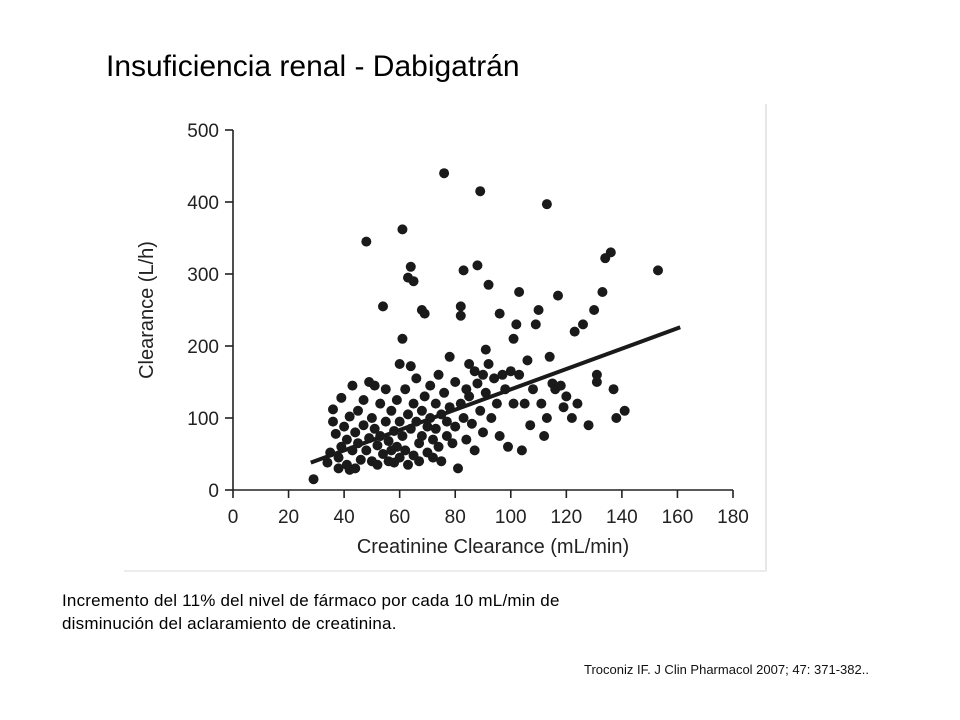 The height and width of the screenshot is (720, 960). I want to click on y-tick-label: 0, so click(213, 491).